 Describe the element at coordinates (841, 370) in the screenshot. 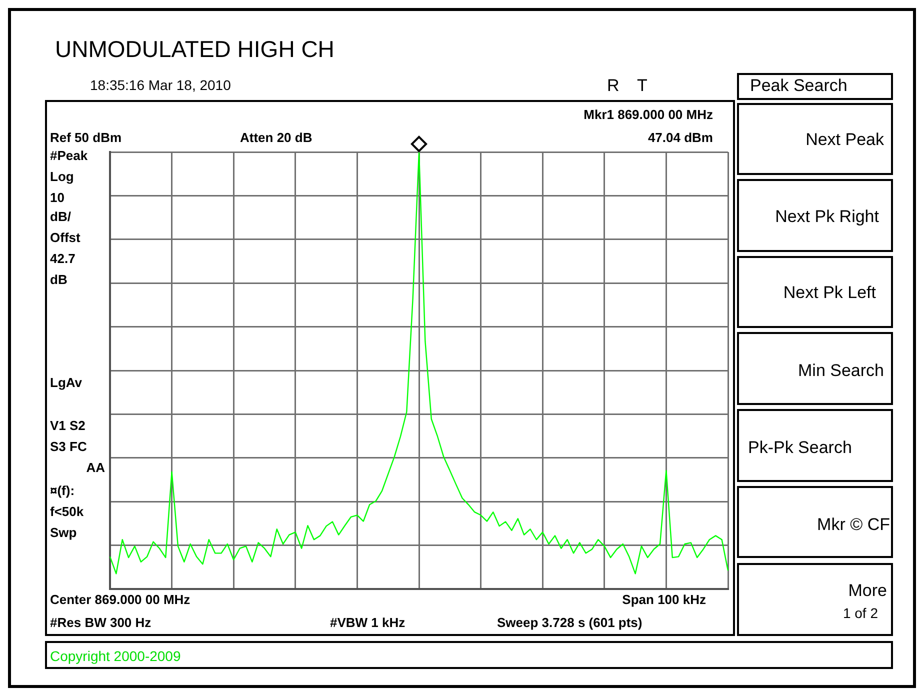

I see `text: Min Search` at that location.